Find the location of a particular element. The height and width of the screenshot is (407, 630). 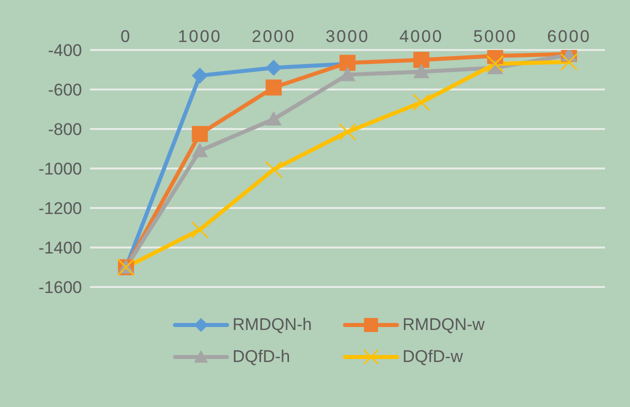

y-tick-label: -1200 is located at coordinates (60, 208).